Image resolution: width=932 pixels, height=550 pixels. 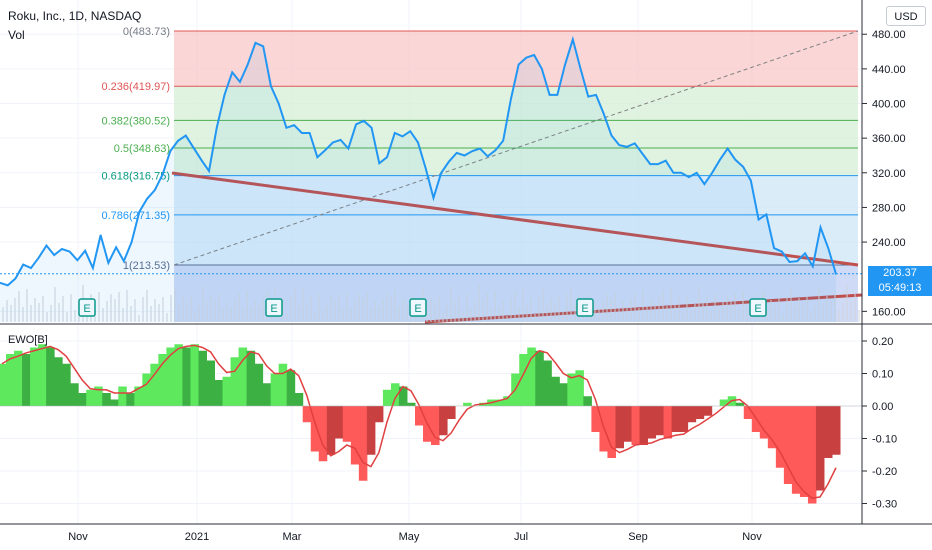 I want to click on trendline-upper, so click(x=515, y=219).